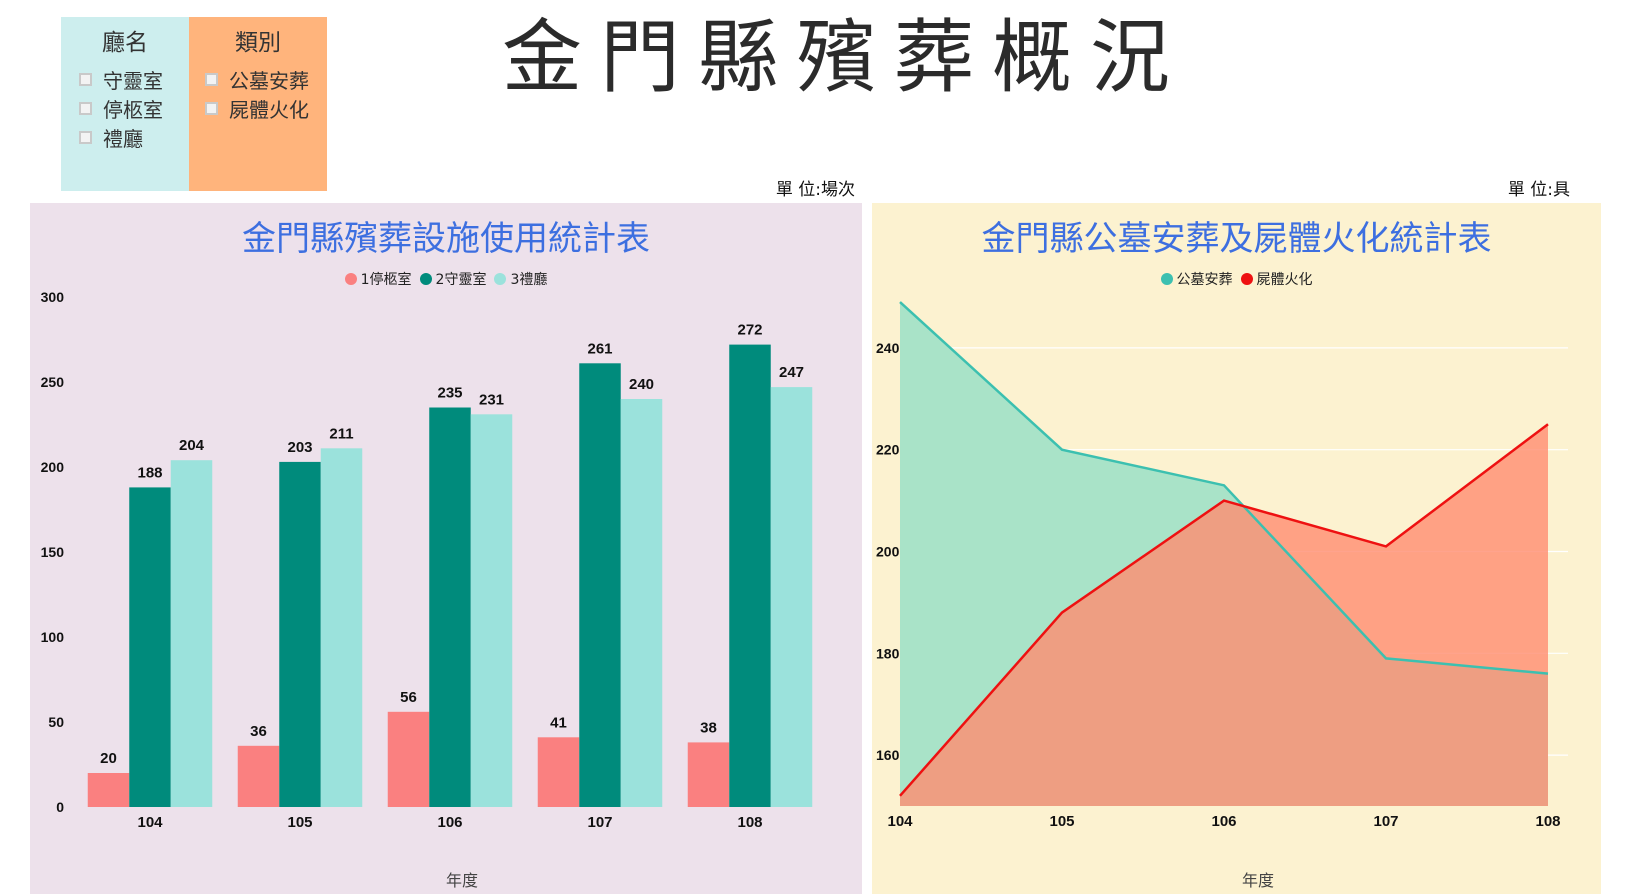 This screenshot has width=1625, height=894. What do you see at coordinates (108, 758) in the screenshot?
I see `bar-data-label: 20` at bounding box center [108, 758].